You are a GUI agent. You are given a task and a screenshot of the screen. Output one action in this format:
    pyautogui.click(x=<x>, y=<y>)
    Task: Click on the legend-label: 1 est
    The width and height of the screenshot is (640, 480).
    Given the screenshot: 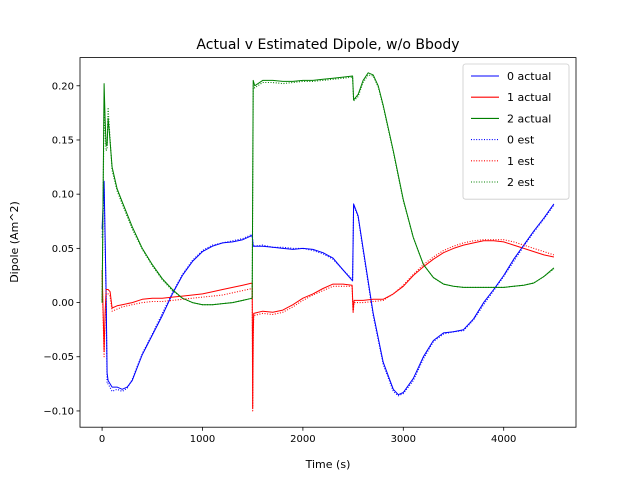 What is the action you would take?
    pyautogui.click(x=521, y=161)
    